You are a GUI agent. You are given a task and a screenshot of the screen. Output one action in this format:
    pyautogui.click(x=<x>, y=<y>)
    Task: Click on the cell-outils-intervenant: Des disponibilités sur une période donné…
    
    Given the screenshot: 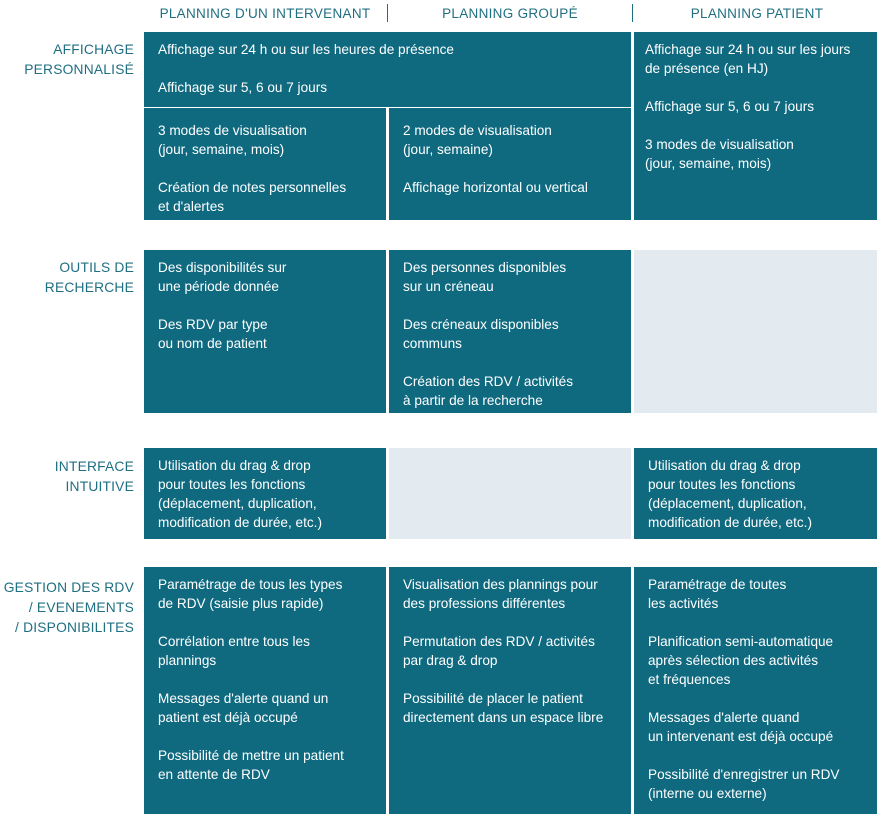 What is the action you would take?
    pyautogui.click(x=265, y=331)
    